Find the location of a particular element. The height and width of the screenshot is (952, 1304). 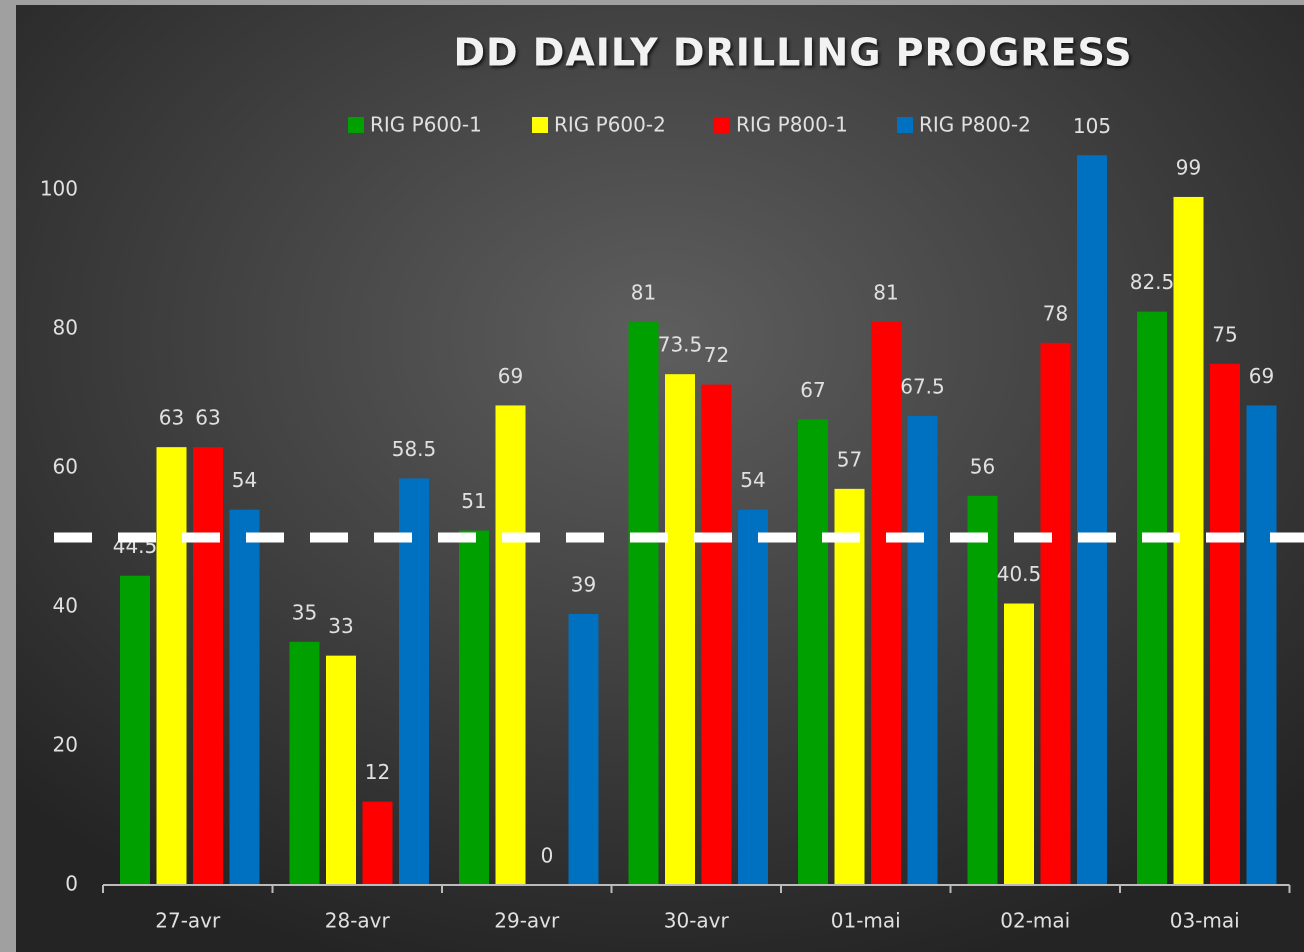

legend-label: RIG P600-2 is located at coordinates (610, 125).